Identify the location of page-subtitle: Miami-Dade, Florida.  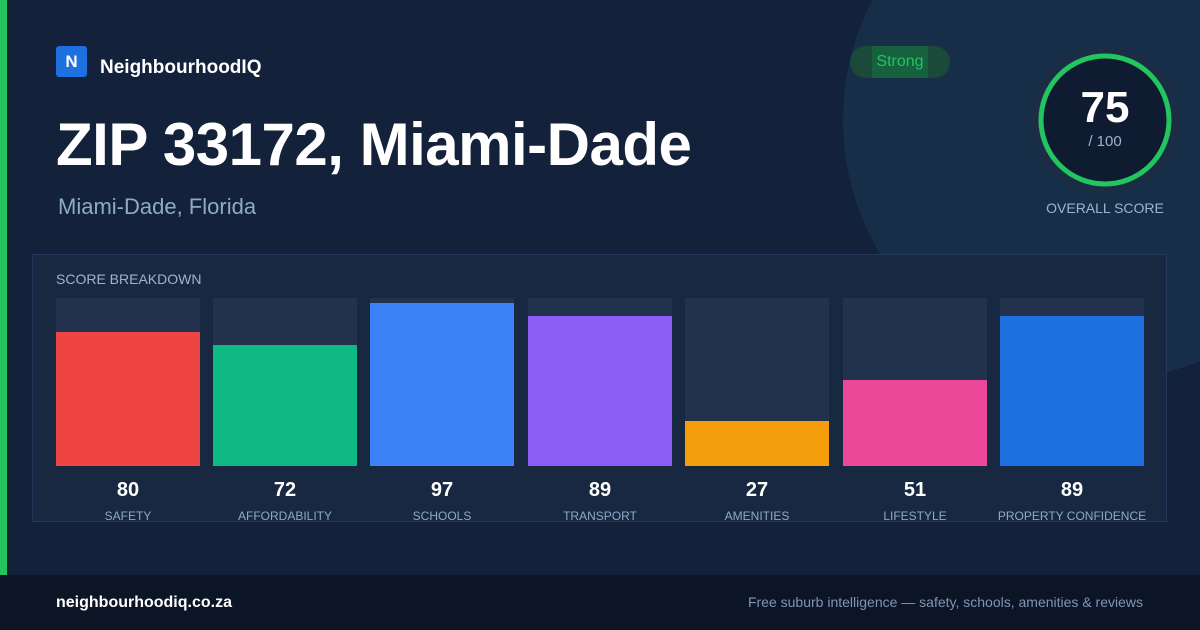
(157, 206).